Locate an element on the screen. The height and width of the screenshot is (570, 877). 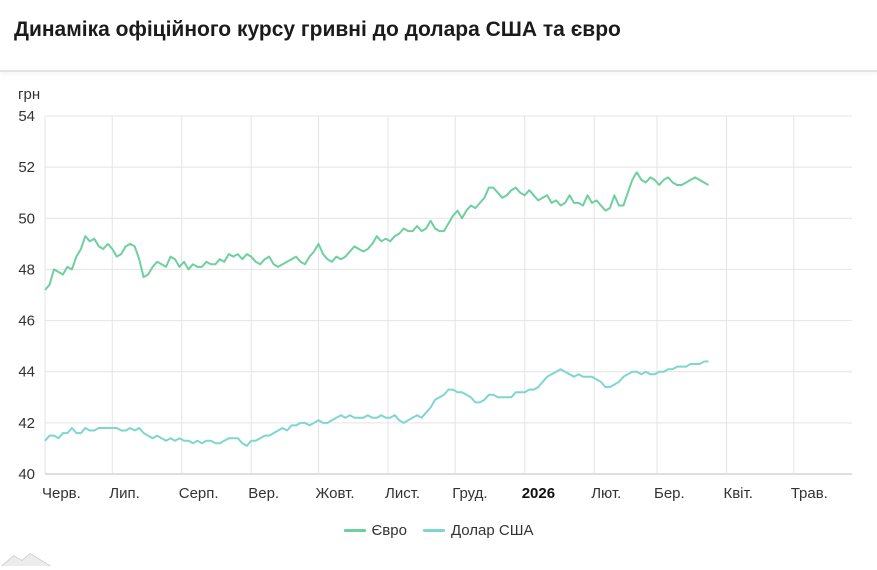
y-tick-label: 46 is located at coordinates (26, 321).